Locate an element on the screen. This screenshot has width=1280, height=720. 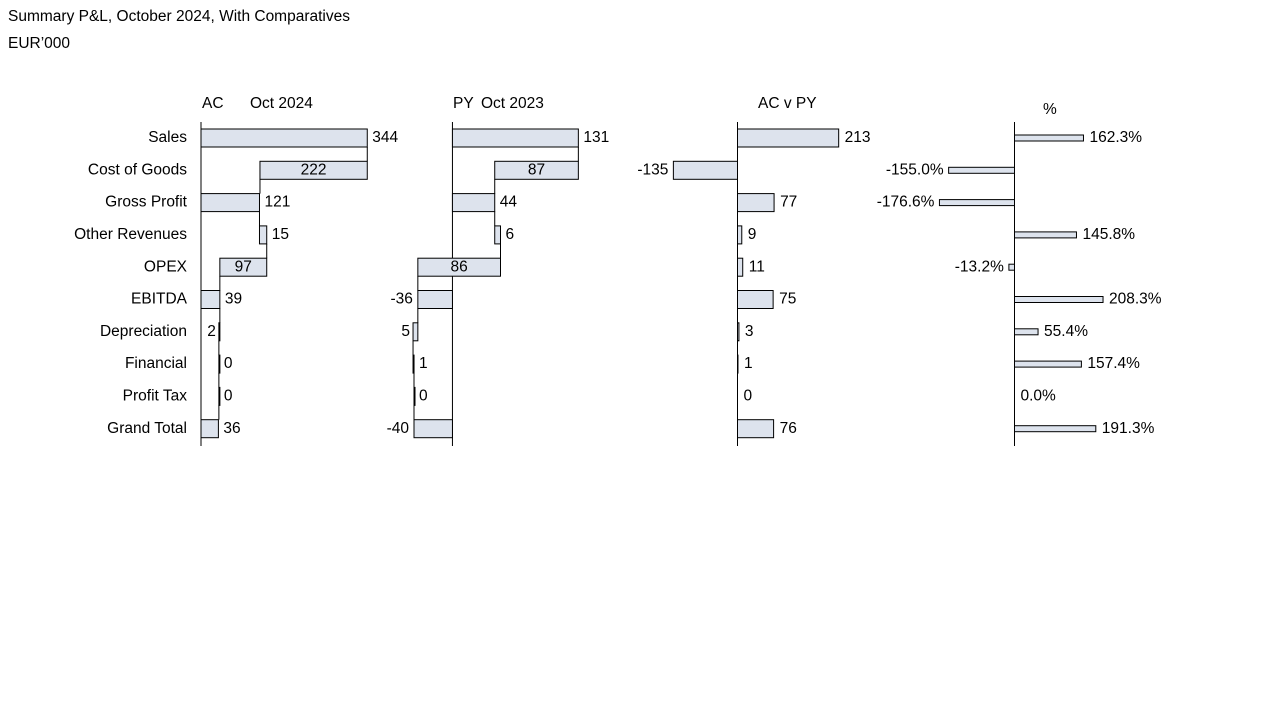
data-label: 75 is located at coordinates (787, 299).